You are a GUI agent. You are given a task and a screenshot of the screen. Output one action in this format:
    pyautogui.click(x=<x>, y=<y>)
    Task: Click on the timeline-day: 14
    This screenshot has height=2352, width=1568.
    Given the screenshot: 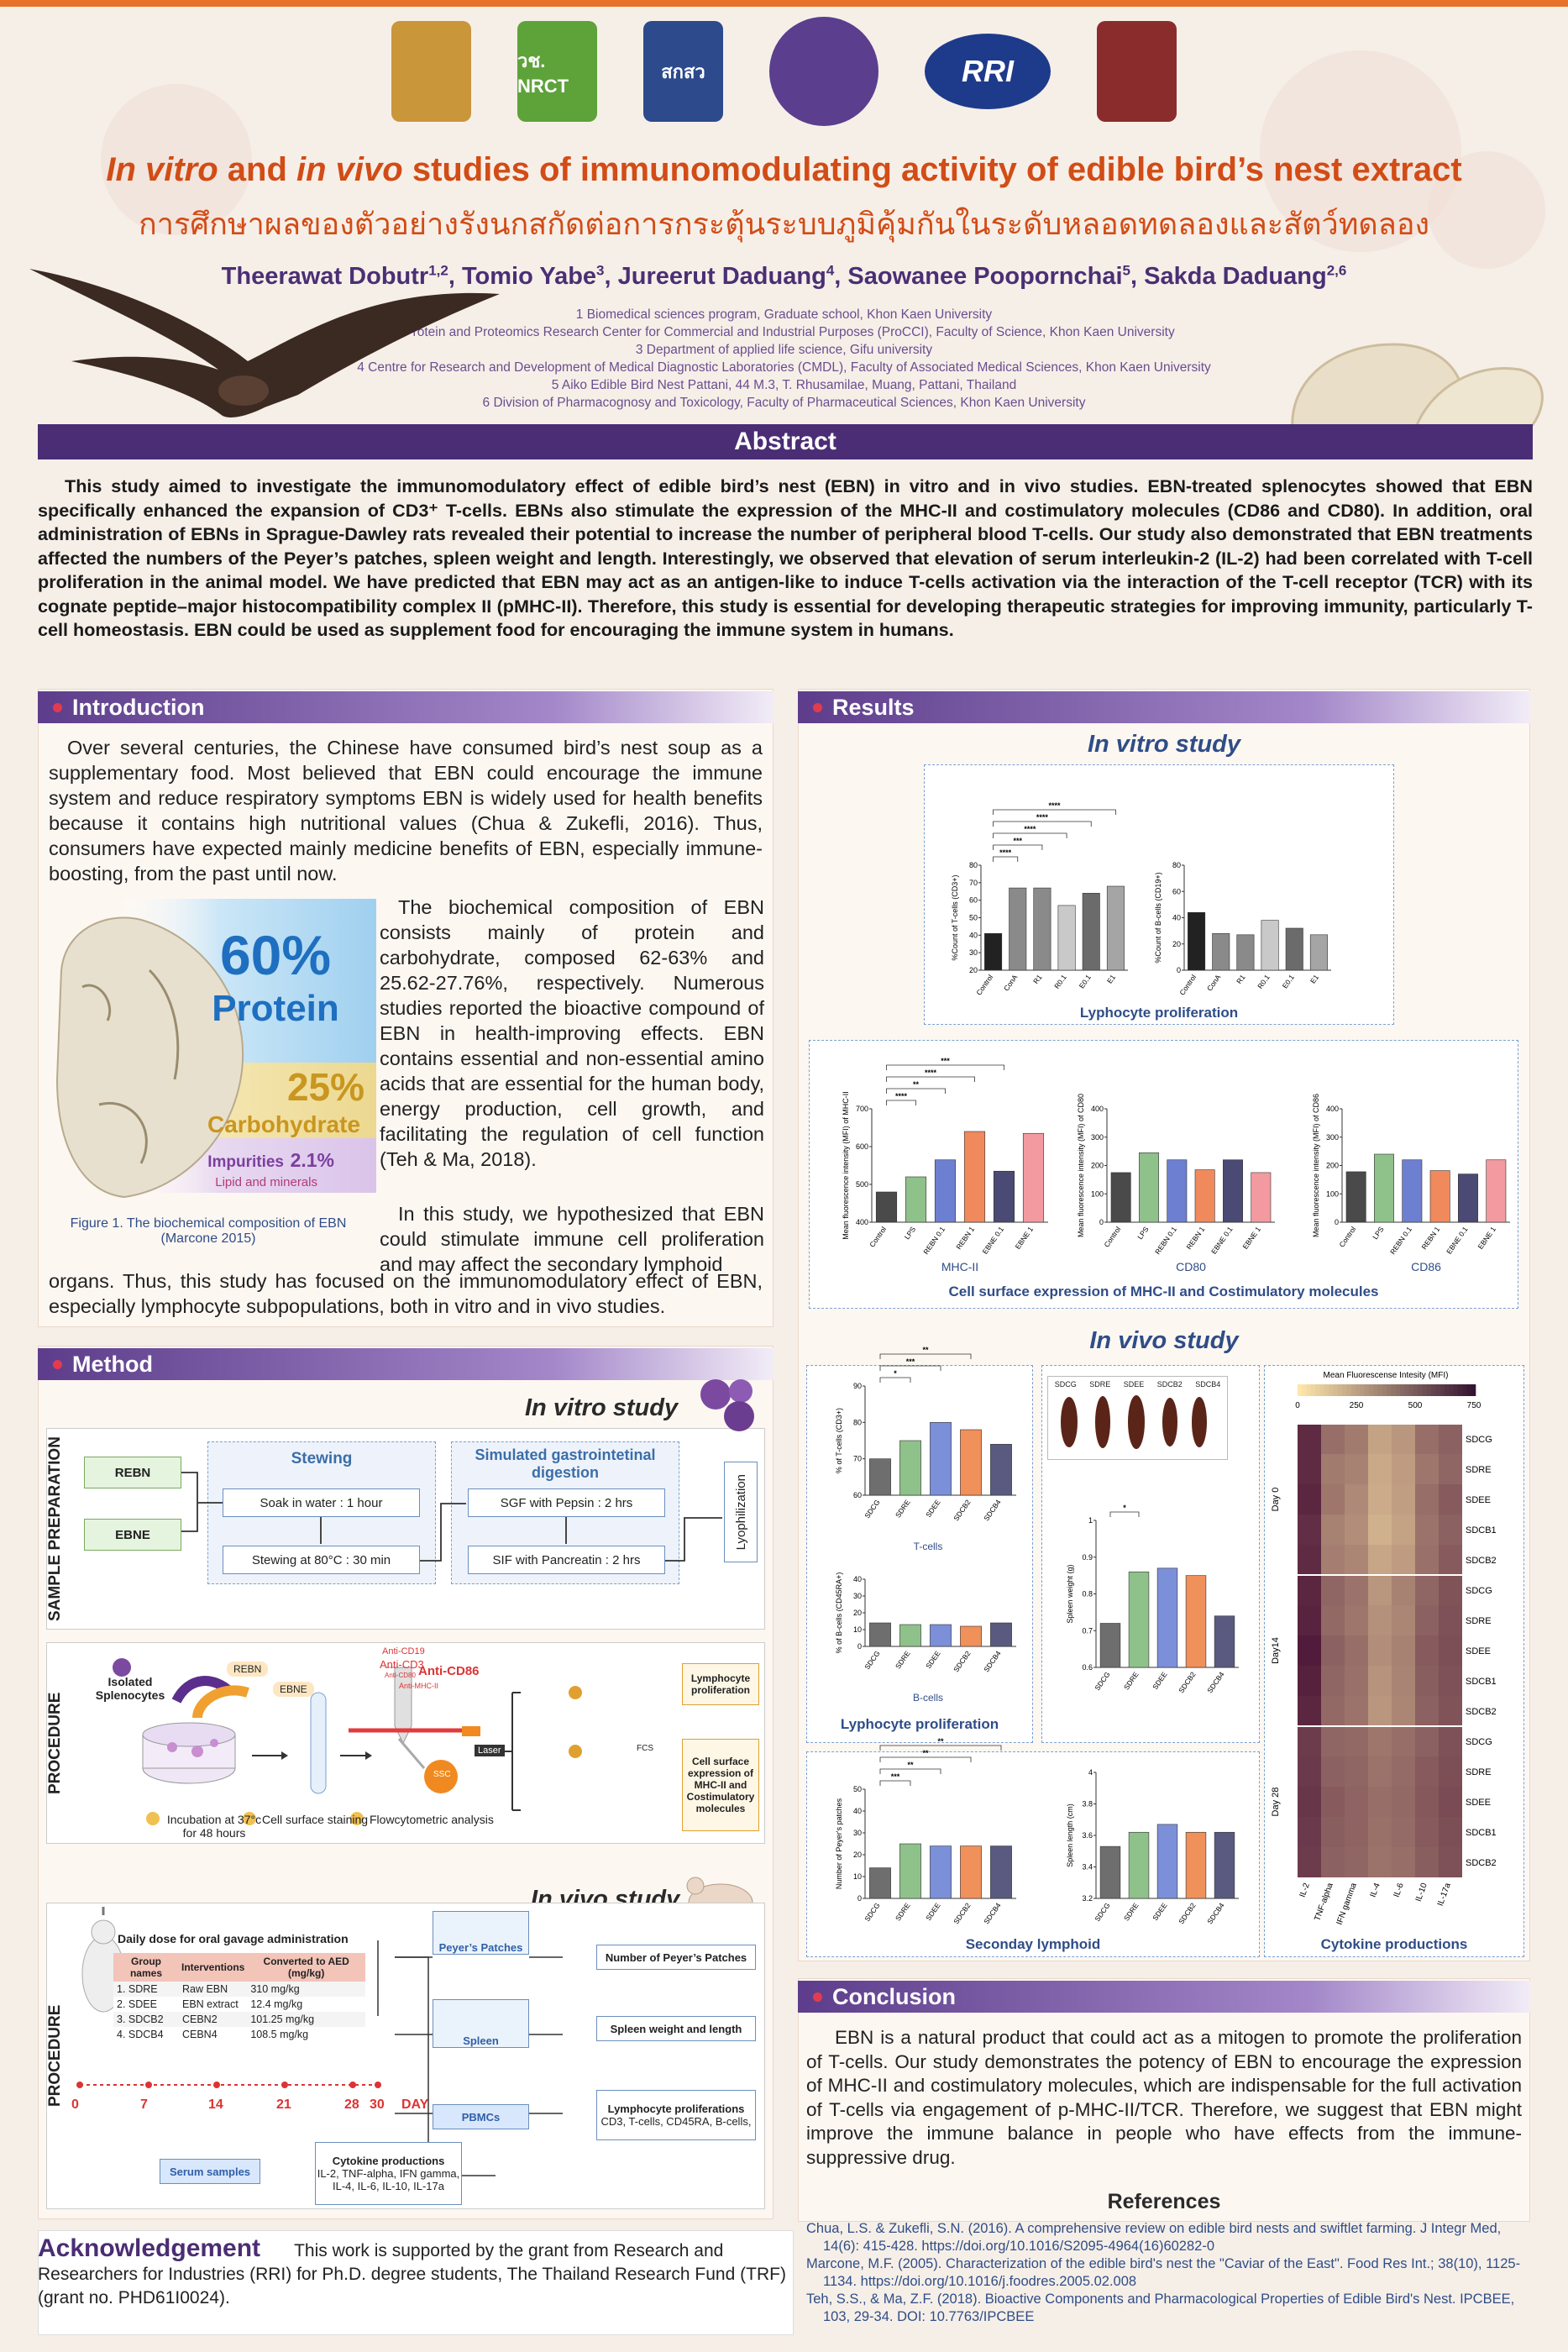 What is the action you would take?
    pyautogui.click(x=215, y=2104)
    